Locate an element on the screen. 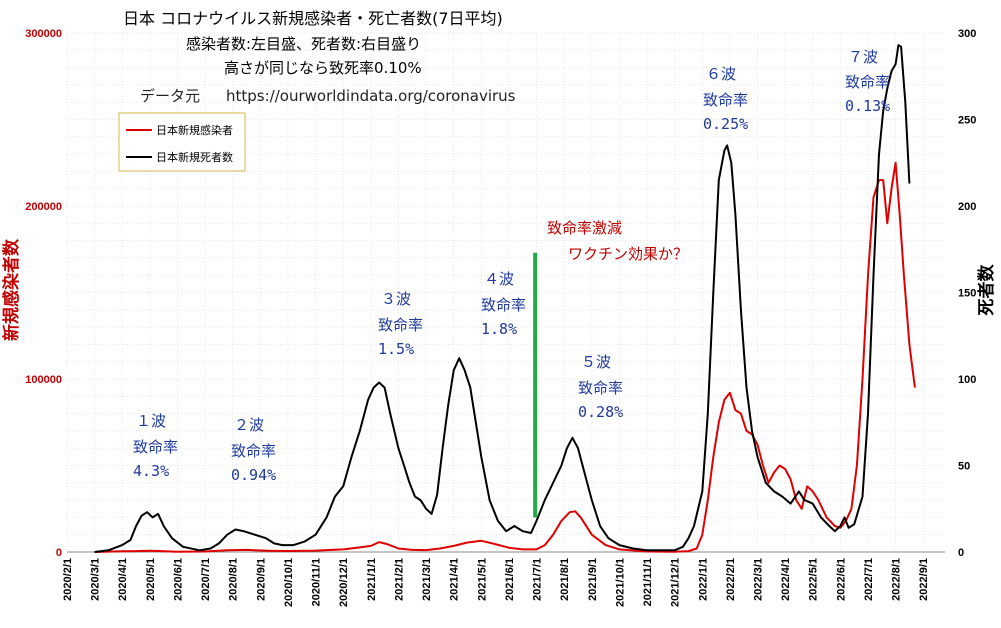 This screenshot has width=1001, height=628. annotation-wave-4-line-3: 1.8% is located at coordinates (499, 329).